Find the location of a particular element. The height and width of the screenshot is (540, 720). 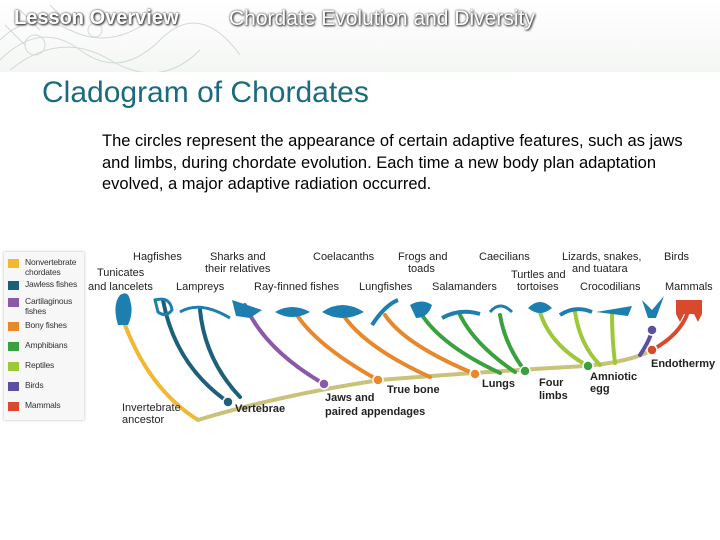

taxon-hagfishes: Hagfishes is located at coordinates (157, 257).